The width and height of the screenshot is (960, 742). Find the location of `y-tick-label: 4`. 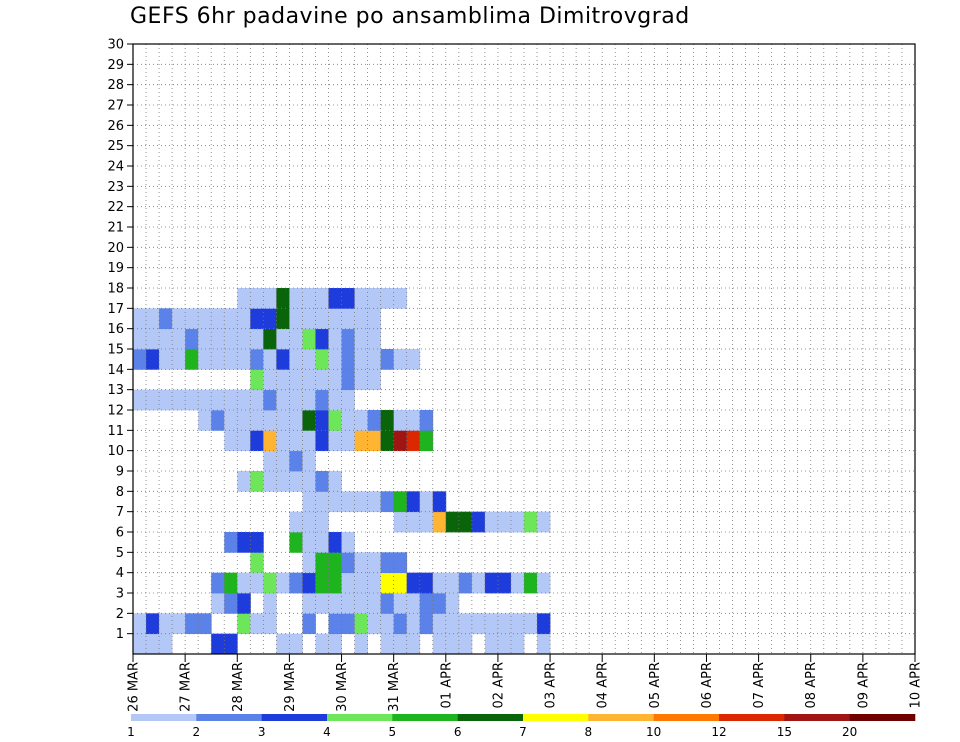

y-tick-label: 4 is located at coordinates (120, 573).